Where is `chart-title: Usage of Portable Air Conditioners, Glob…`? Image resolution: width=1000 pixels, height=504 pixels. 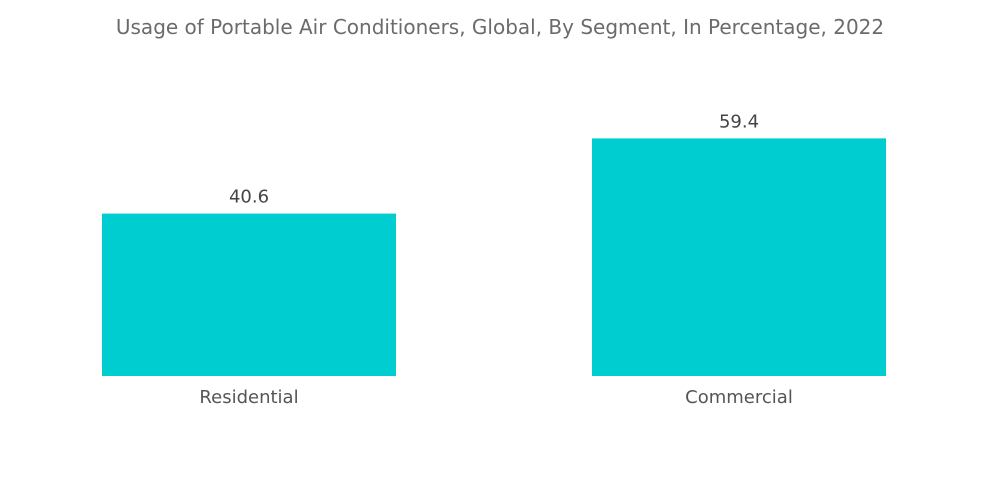 chart-title: Usage of Portable Air Conditioners, Glob… is located at coordinates (500, 27).